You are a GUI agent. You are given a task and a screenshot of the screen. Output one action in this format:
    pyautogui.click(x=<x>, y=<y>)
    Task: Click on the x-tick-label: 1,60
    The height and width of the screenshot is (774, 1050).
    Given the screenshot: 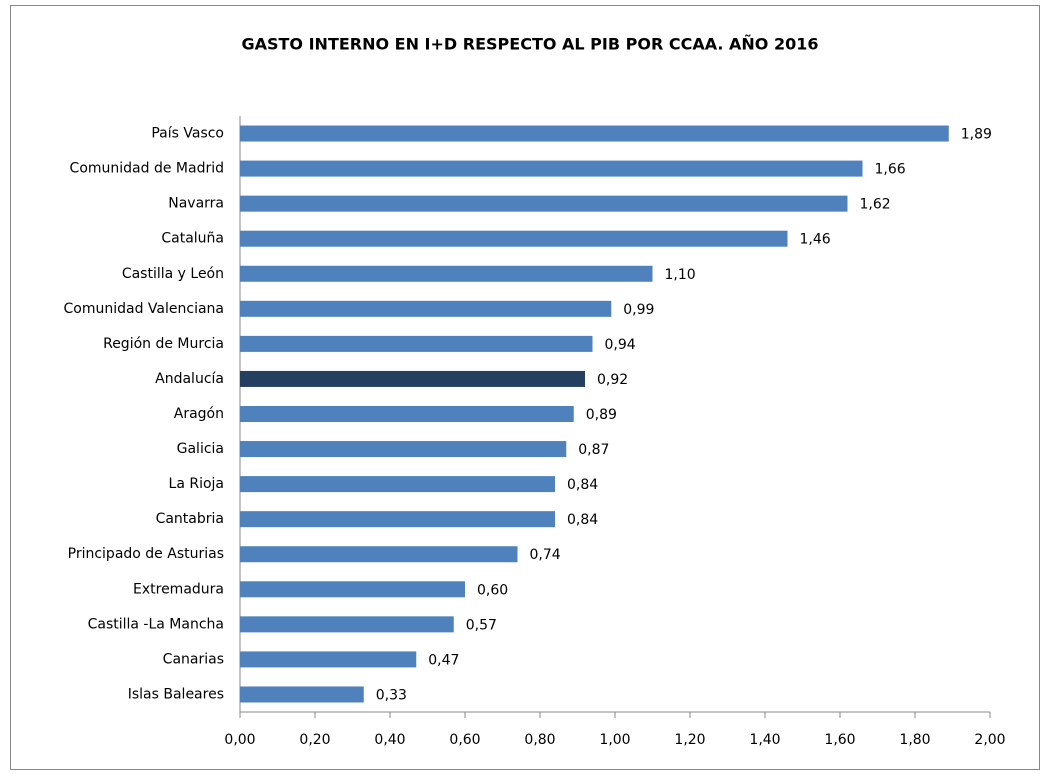 What is the action you would take?
    pyautogui.click(x=839, y=740)
    